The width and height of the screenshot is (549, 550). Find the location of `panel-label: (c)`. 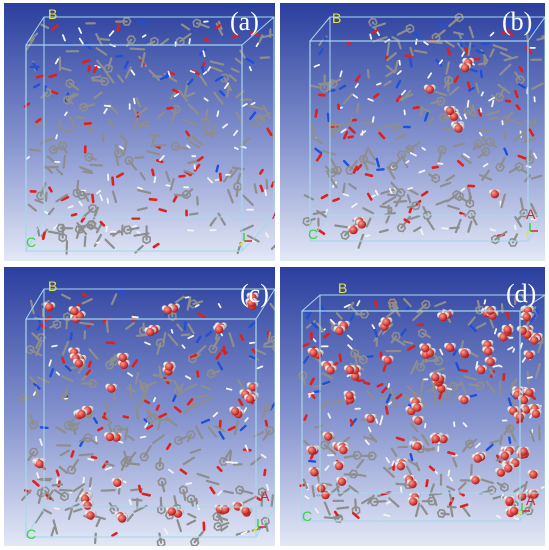

panel-label: (c) is located at coordinates (254, 293).